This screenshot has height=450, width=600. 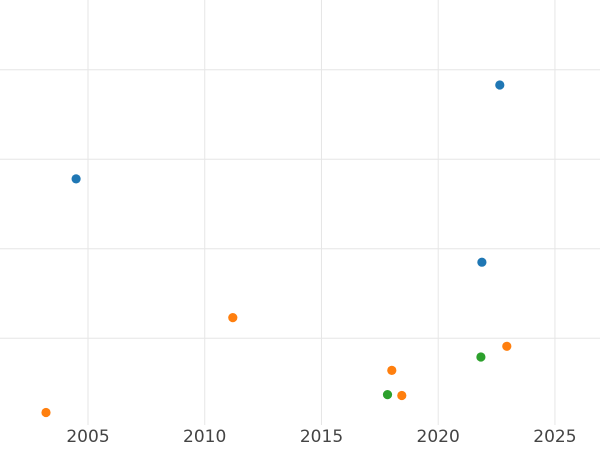 What do you see at coordinates (438, 437) in the screenshot?
I see `x-tick-label: 2020` at bounding box center [438, 437].